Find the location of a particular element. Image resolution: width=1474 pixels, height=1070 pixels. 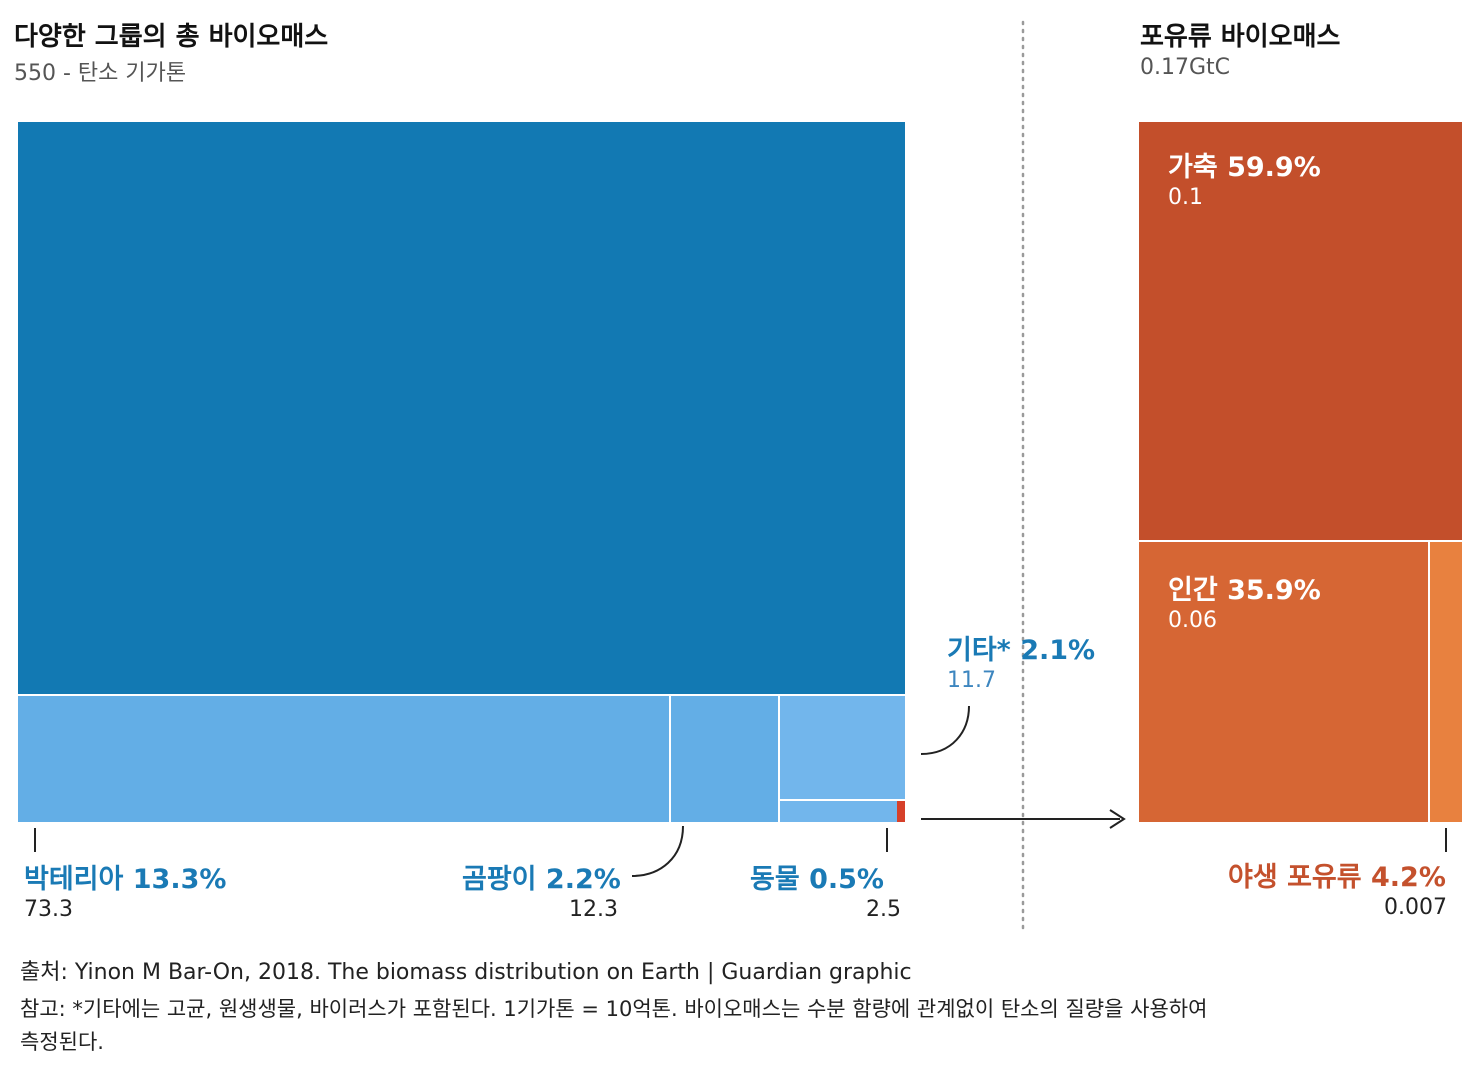

bacteria-value: 73.3 is located at coordinates (48, 909).